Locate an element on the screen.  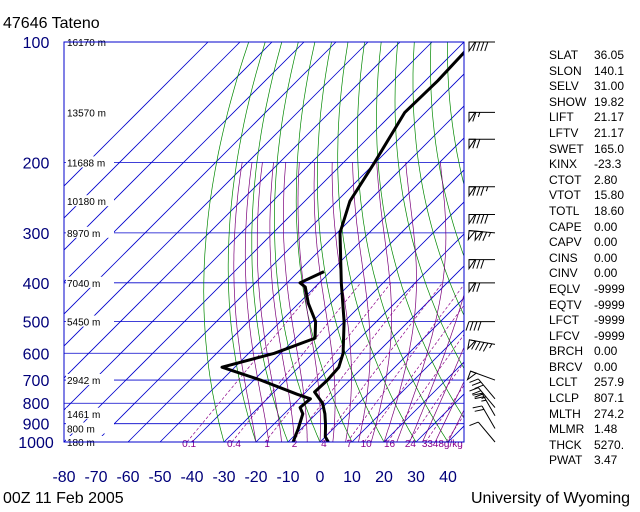
pressure-tick-label: 500 is located at coordinates (36, 323).